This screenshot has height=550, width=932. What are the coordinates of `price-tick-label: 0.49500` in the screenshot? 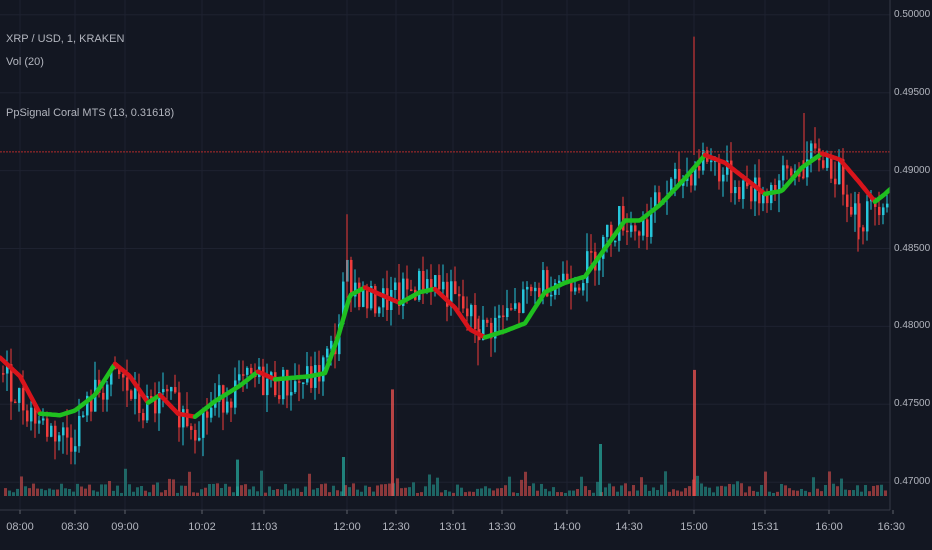 It's located at (912, 92).